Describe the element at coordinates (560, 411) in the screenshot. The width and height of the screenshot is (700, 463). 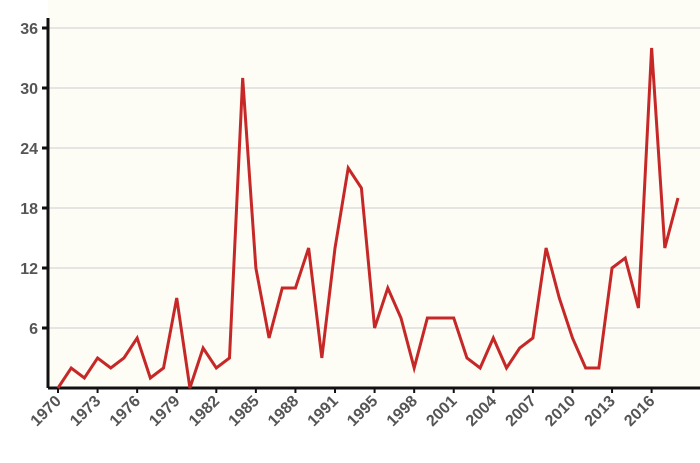
I see `x-tick-label: 2010` at that location.